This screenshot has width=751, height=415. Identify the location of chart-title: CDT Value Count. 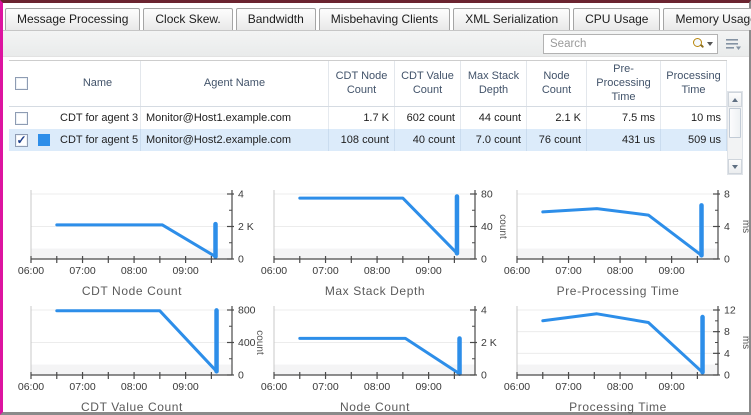
(132, 407).